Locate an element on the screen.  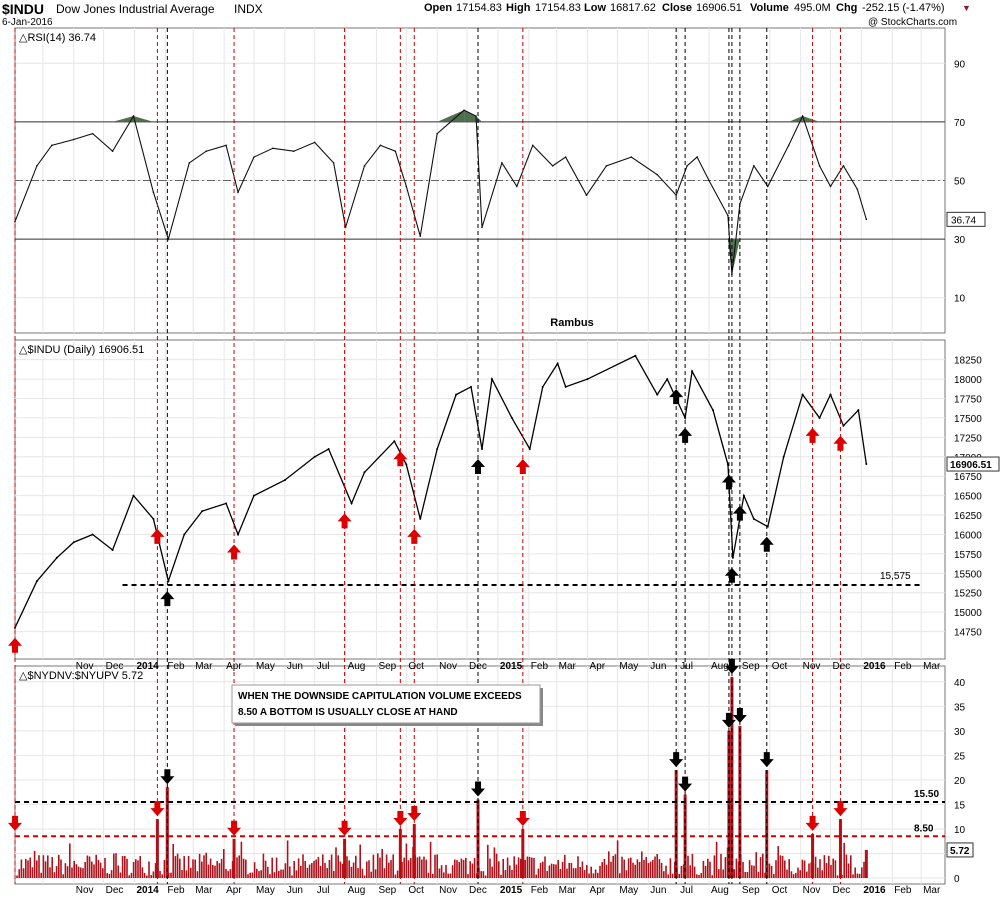
ratio-x-tick-label: Sep is located at coordinates (387, 890).